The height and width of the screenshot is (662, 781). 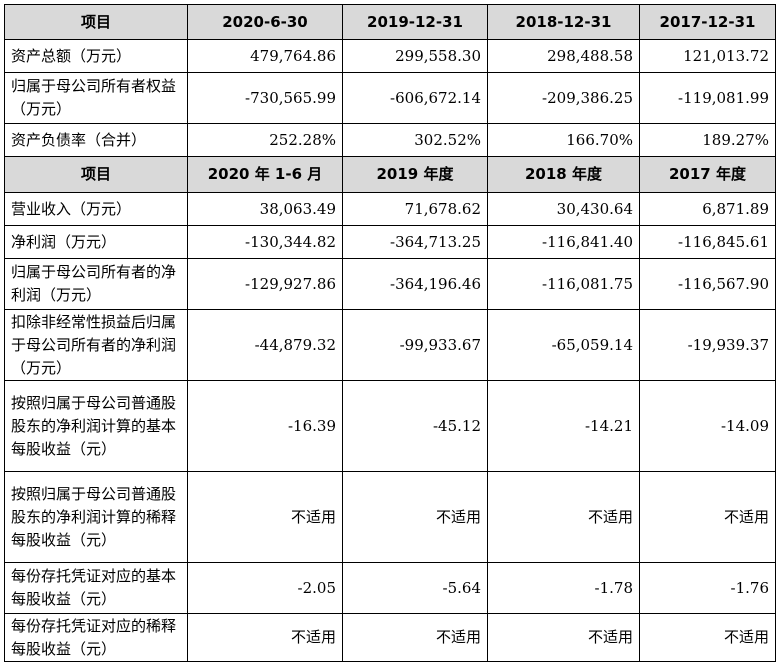 I want to click on value-cell: -606,672.14, so click(x=415, y=98).